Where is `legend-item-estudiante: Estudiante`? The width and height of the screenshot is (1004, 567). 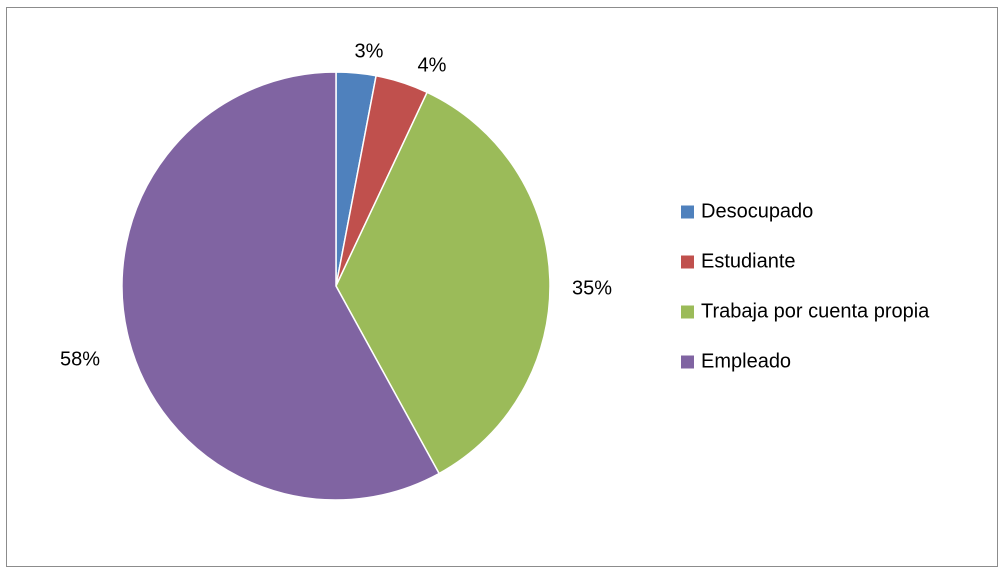
legend-item-estudiante: Estudiante is located at coordinates (738, 261).